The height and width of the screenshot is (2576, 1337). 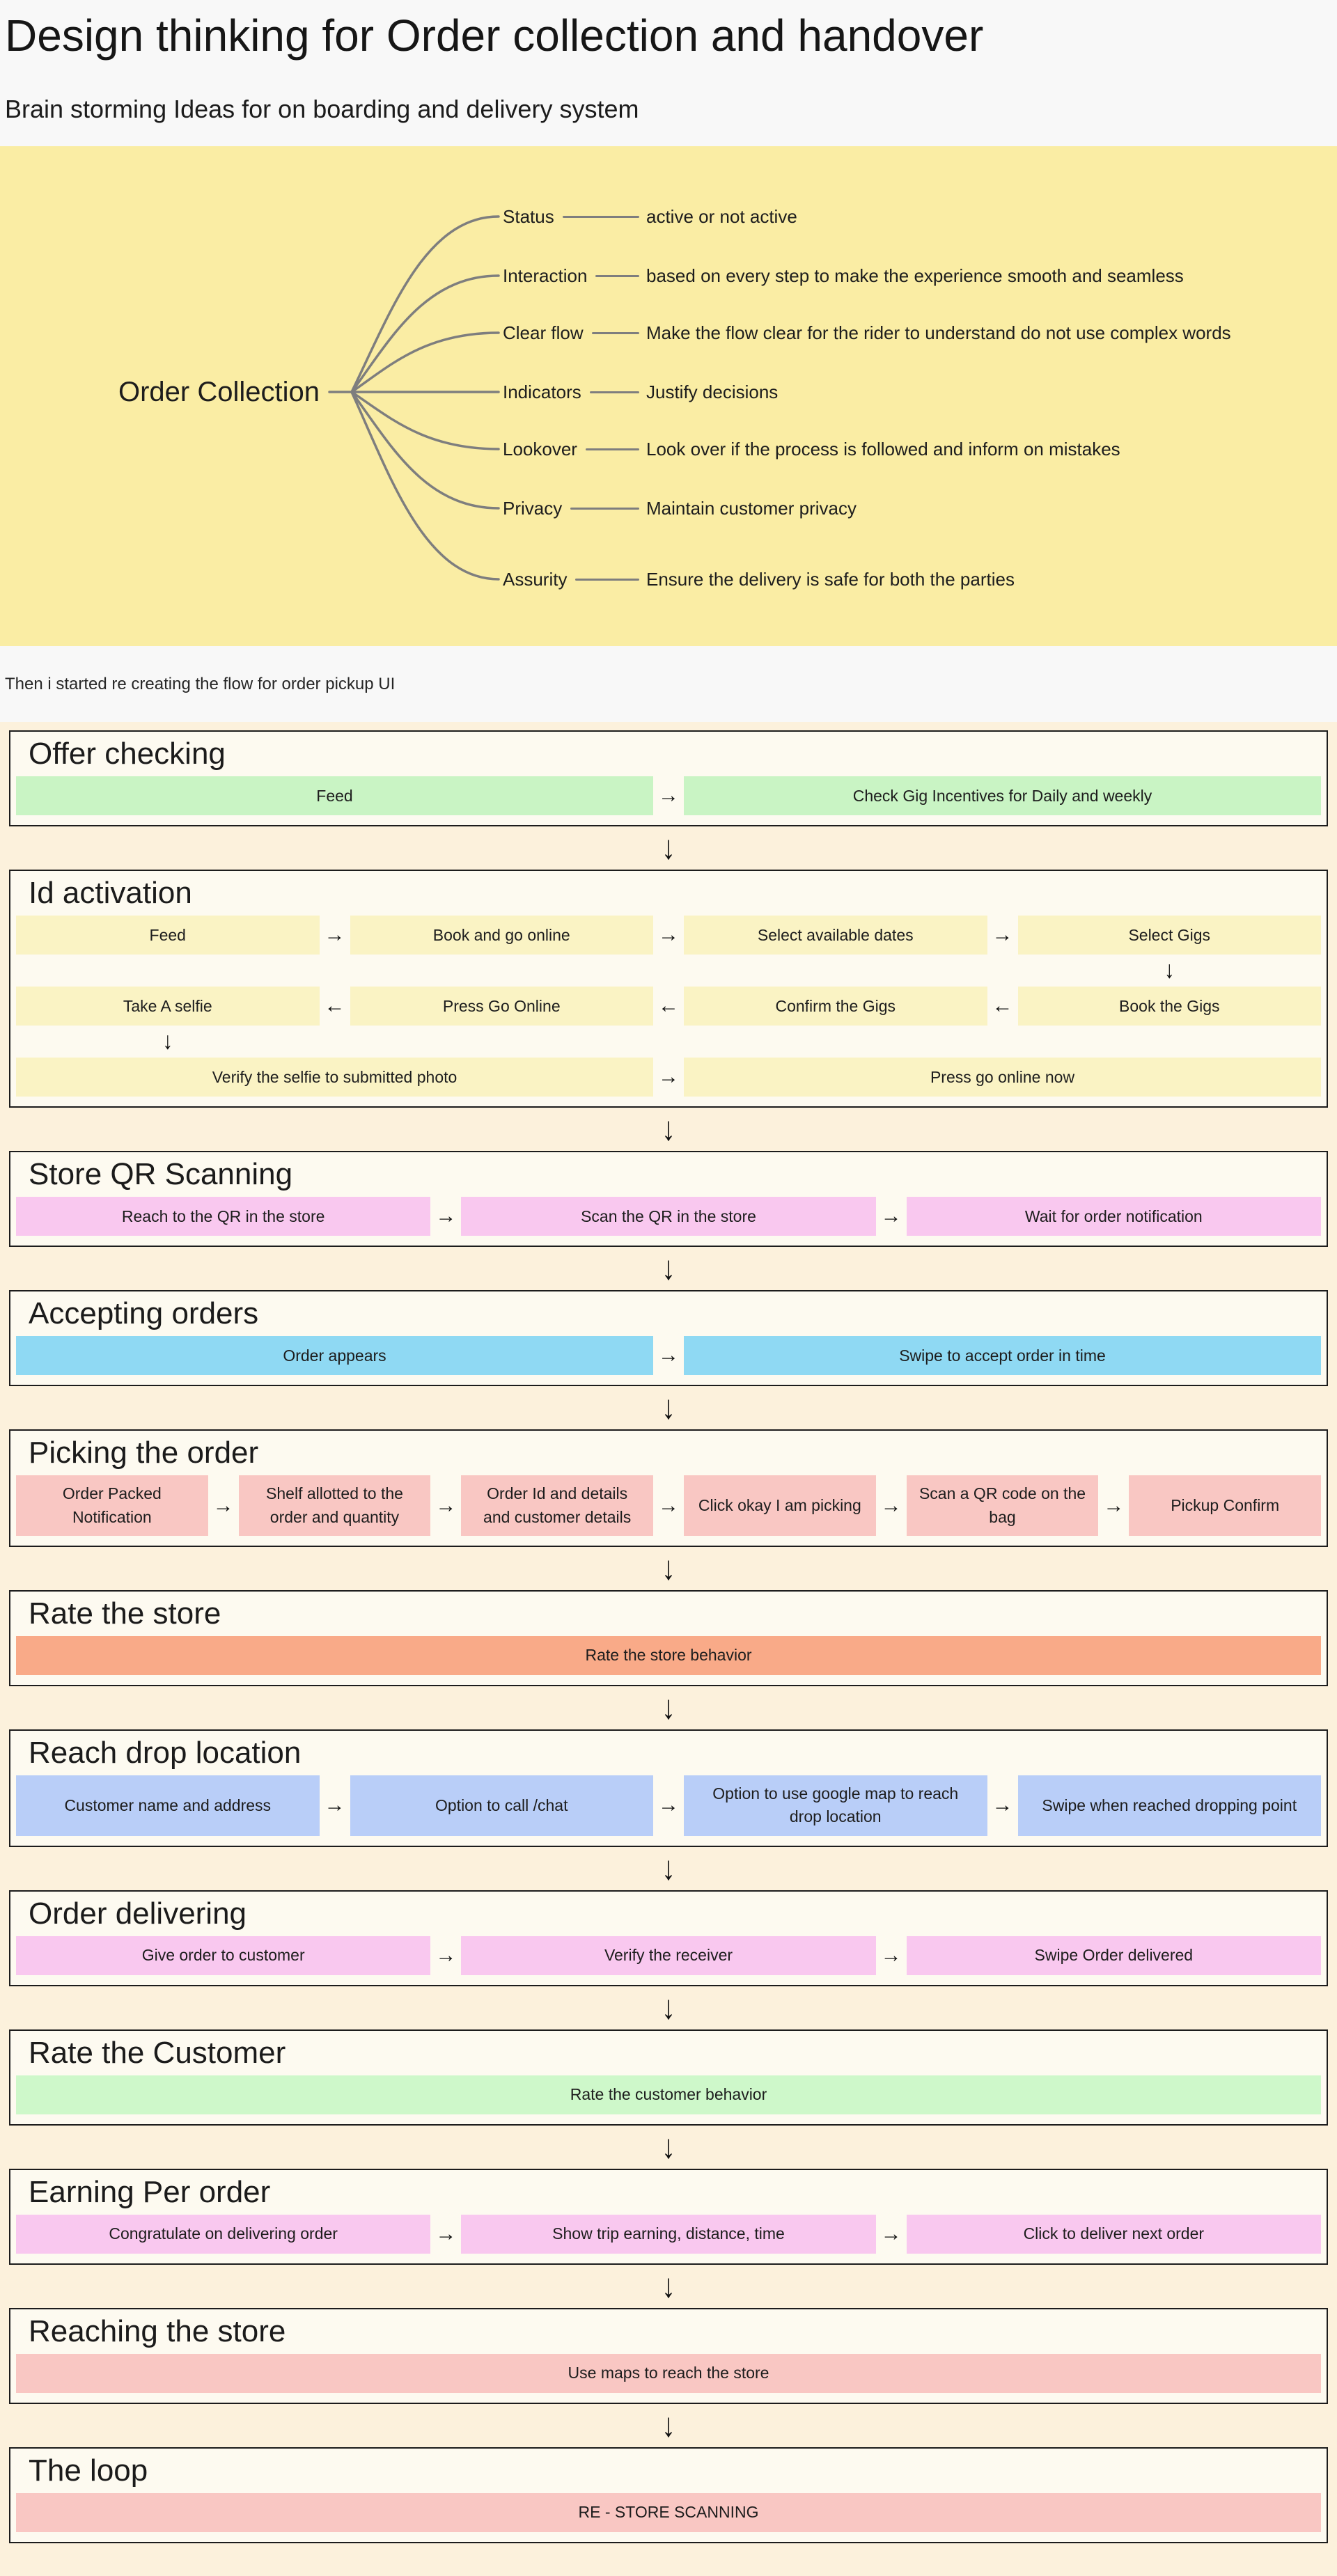 I want to click on down-arrow-icon: ↓, so click(x=1169, y=970).